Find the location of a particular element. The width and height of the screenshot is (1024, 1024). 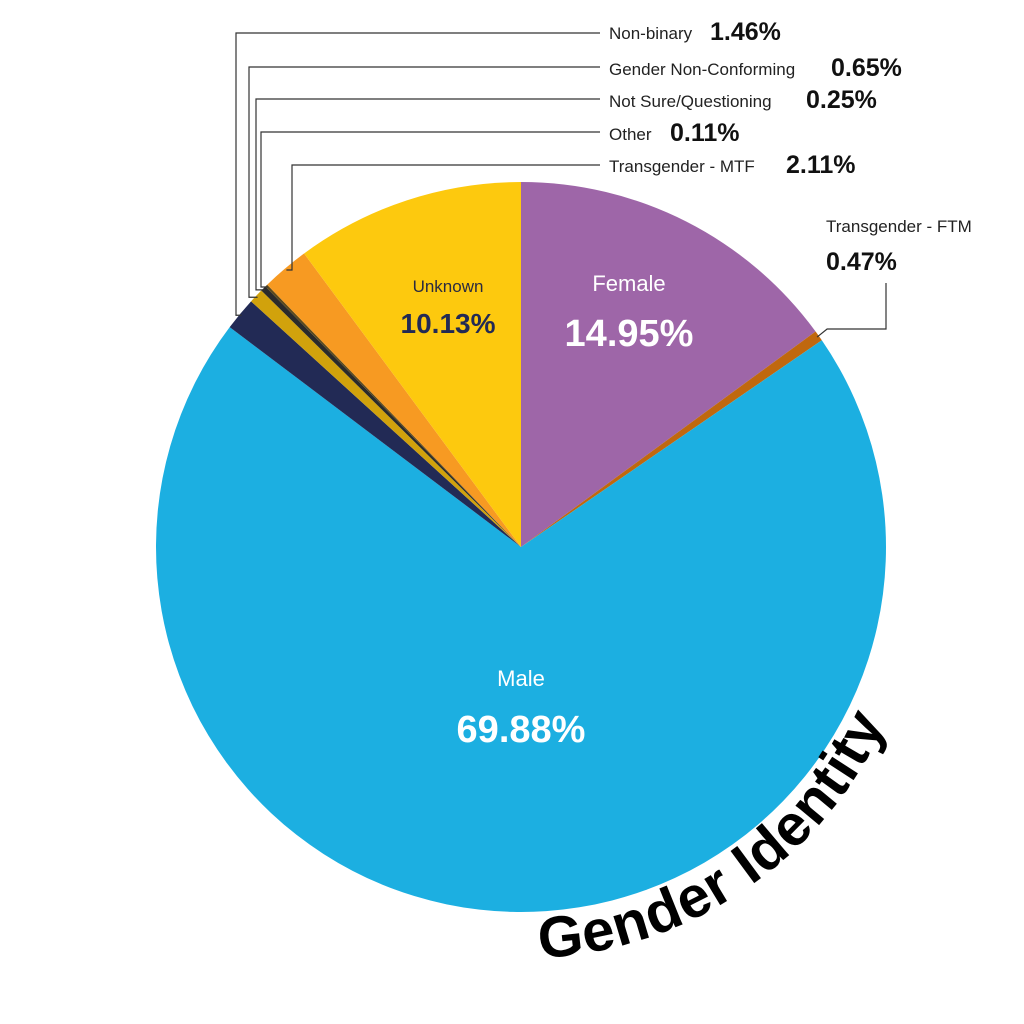

leader-line-gender-non-conforming is located at coordinates (424, 182).